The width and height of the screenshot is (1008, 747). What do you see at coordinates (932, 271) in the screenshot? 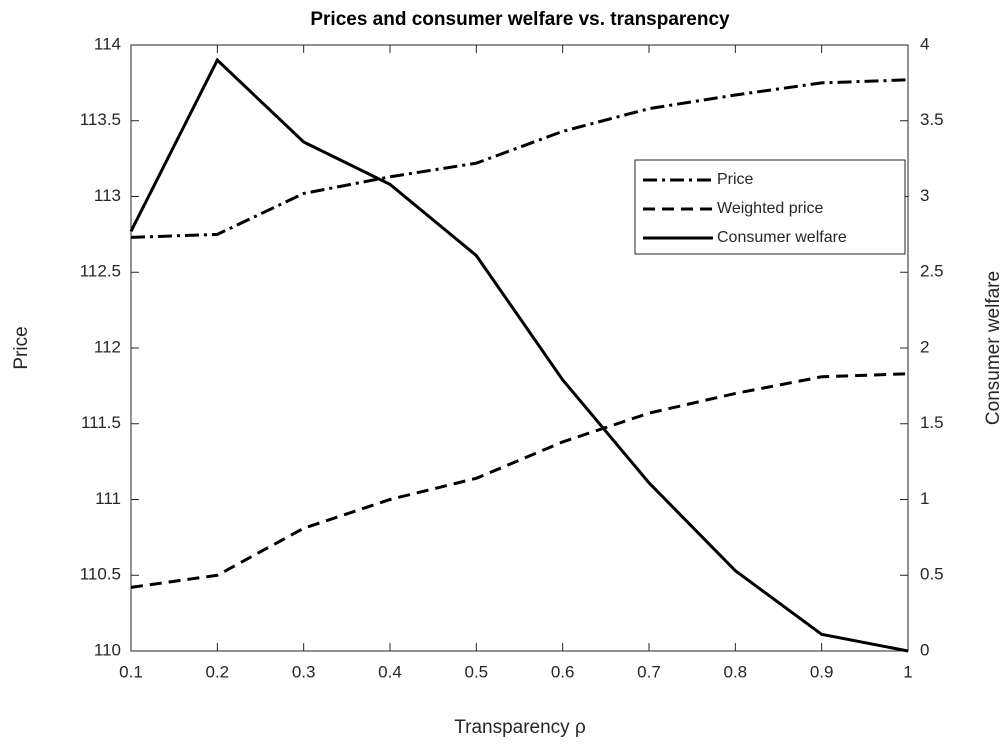
I see `y2-tick-label: 2.5` at bounding box center [932, 271].